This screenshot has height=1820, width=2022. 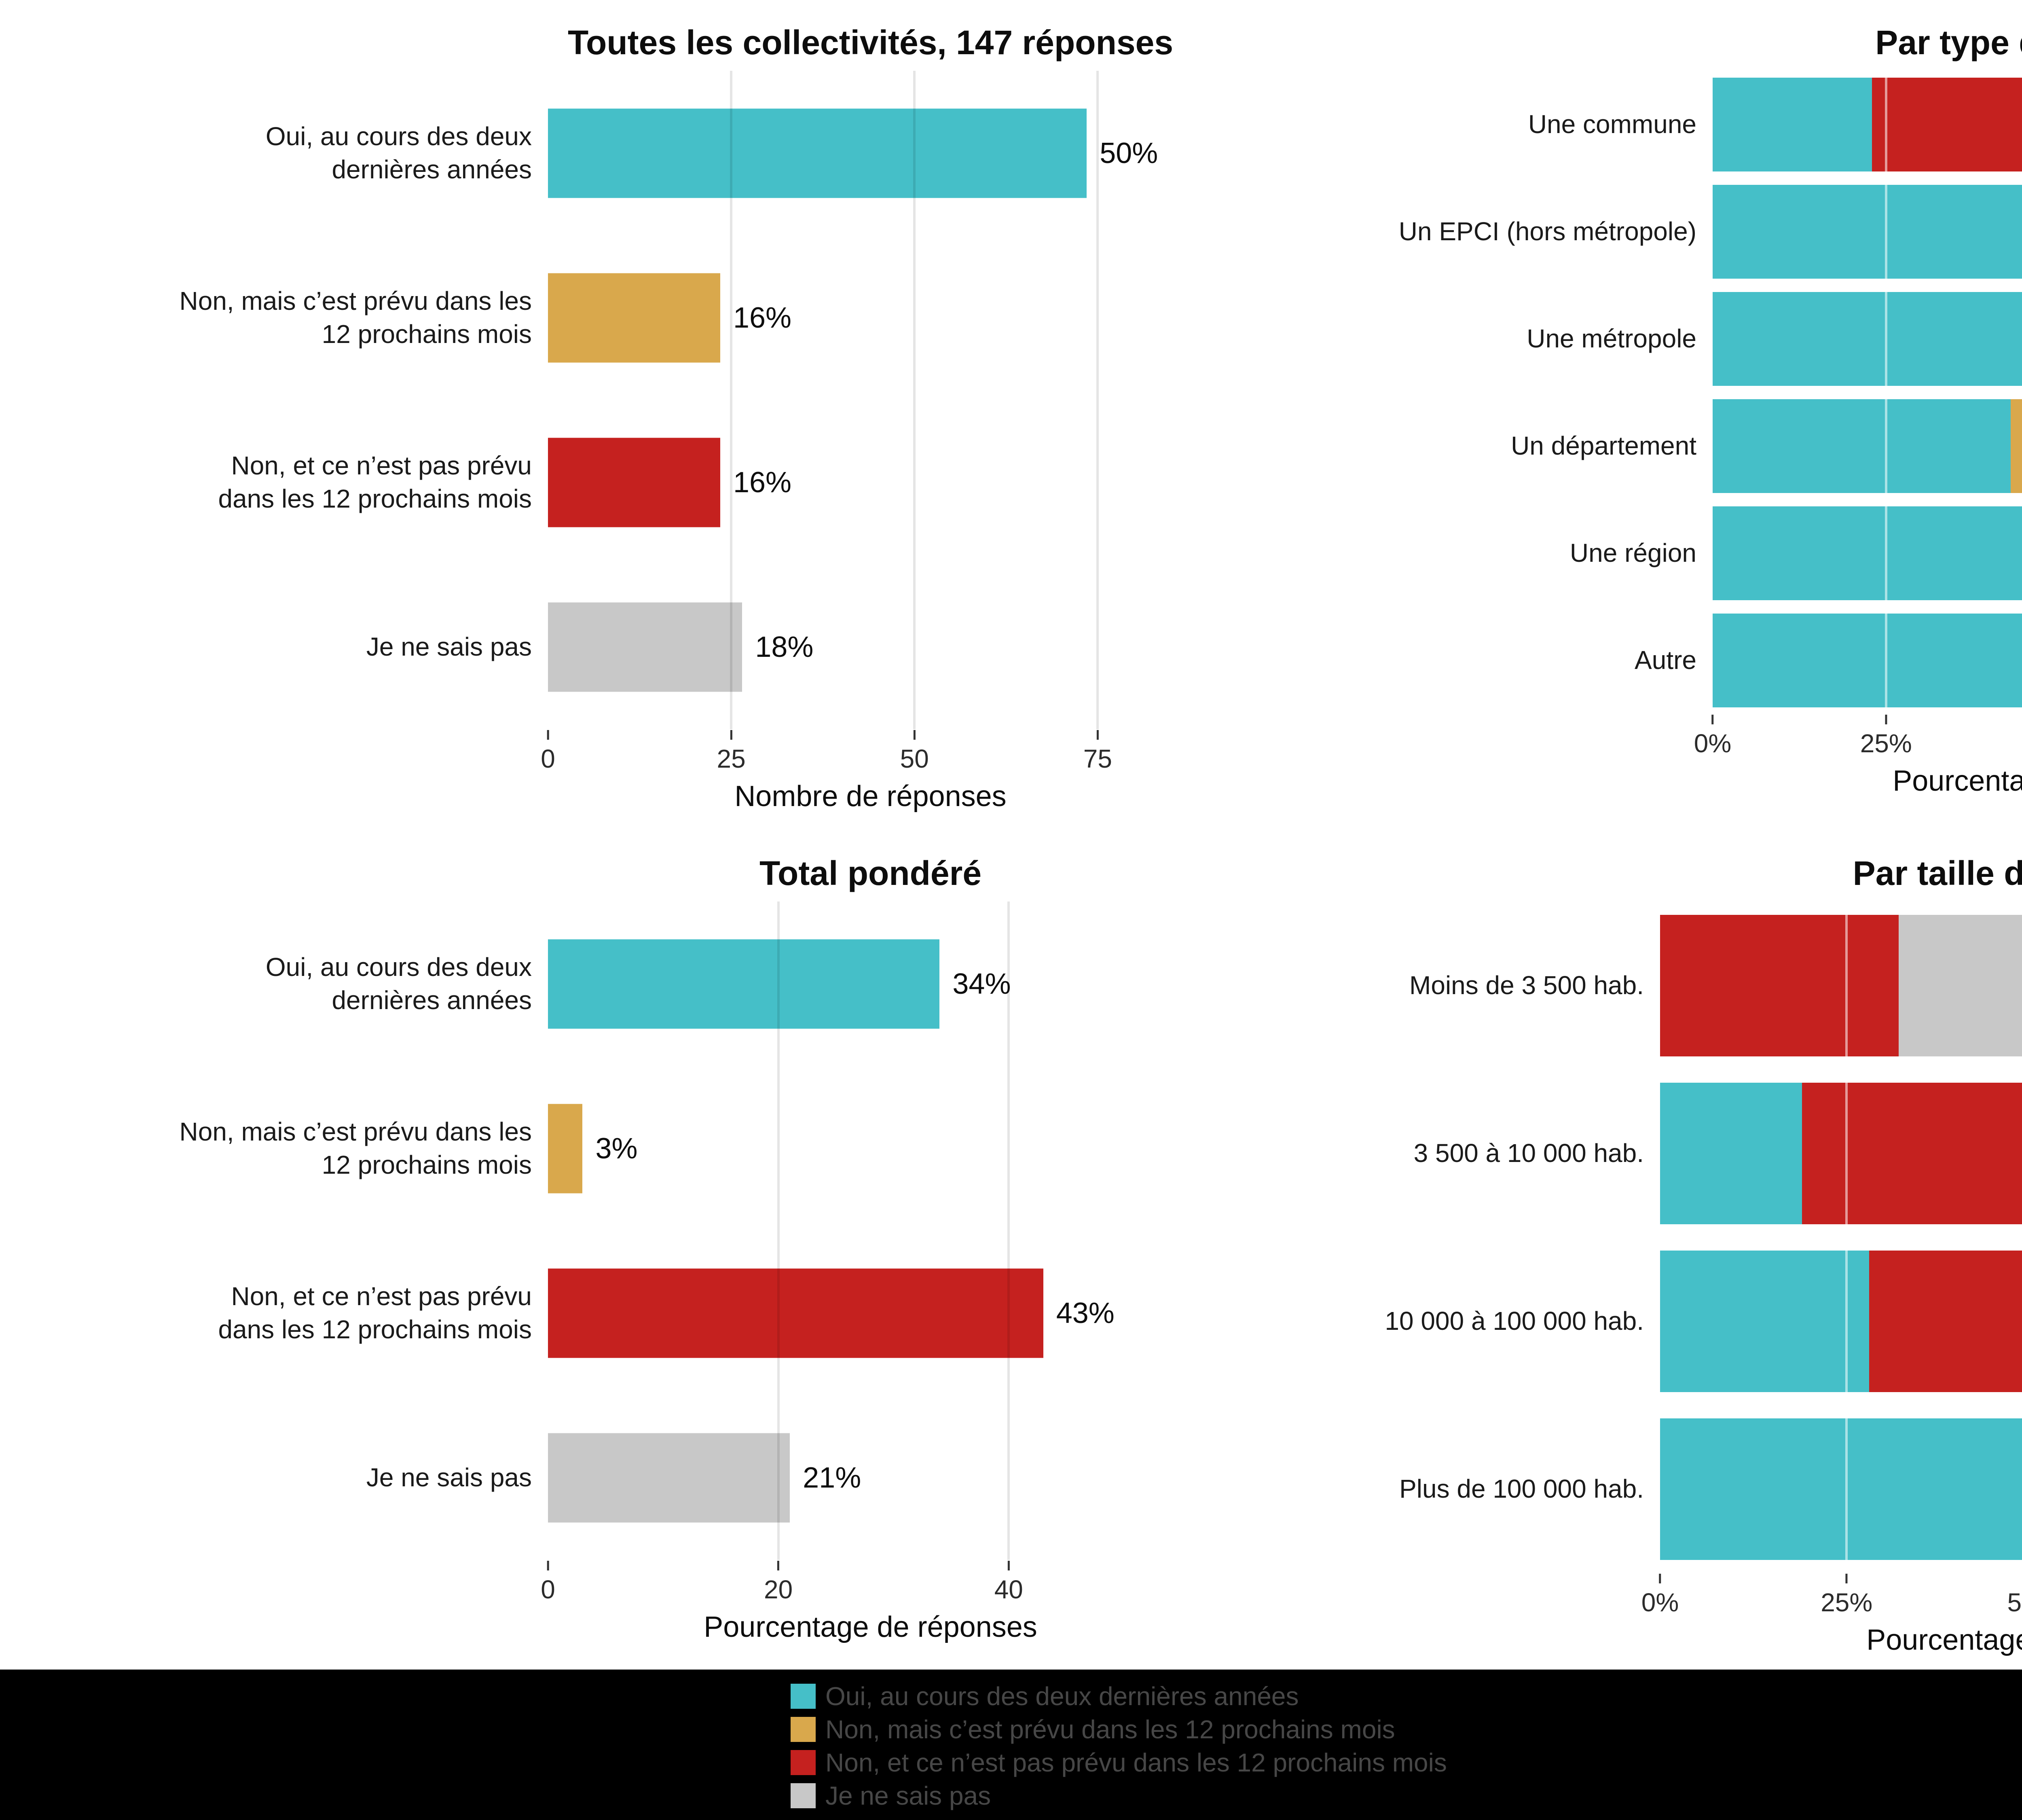 What do you see at coordinates (1008, 1582) in the screenshot?
I see `axis-tick-label: 40` at bounding box center [1008, 1582].